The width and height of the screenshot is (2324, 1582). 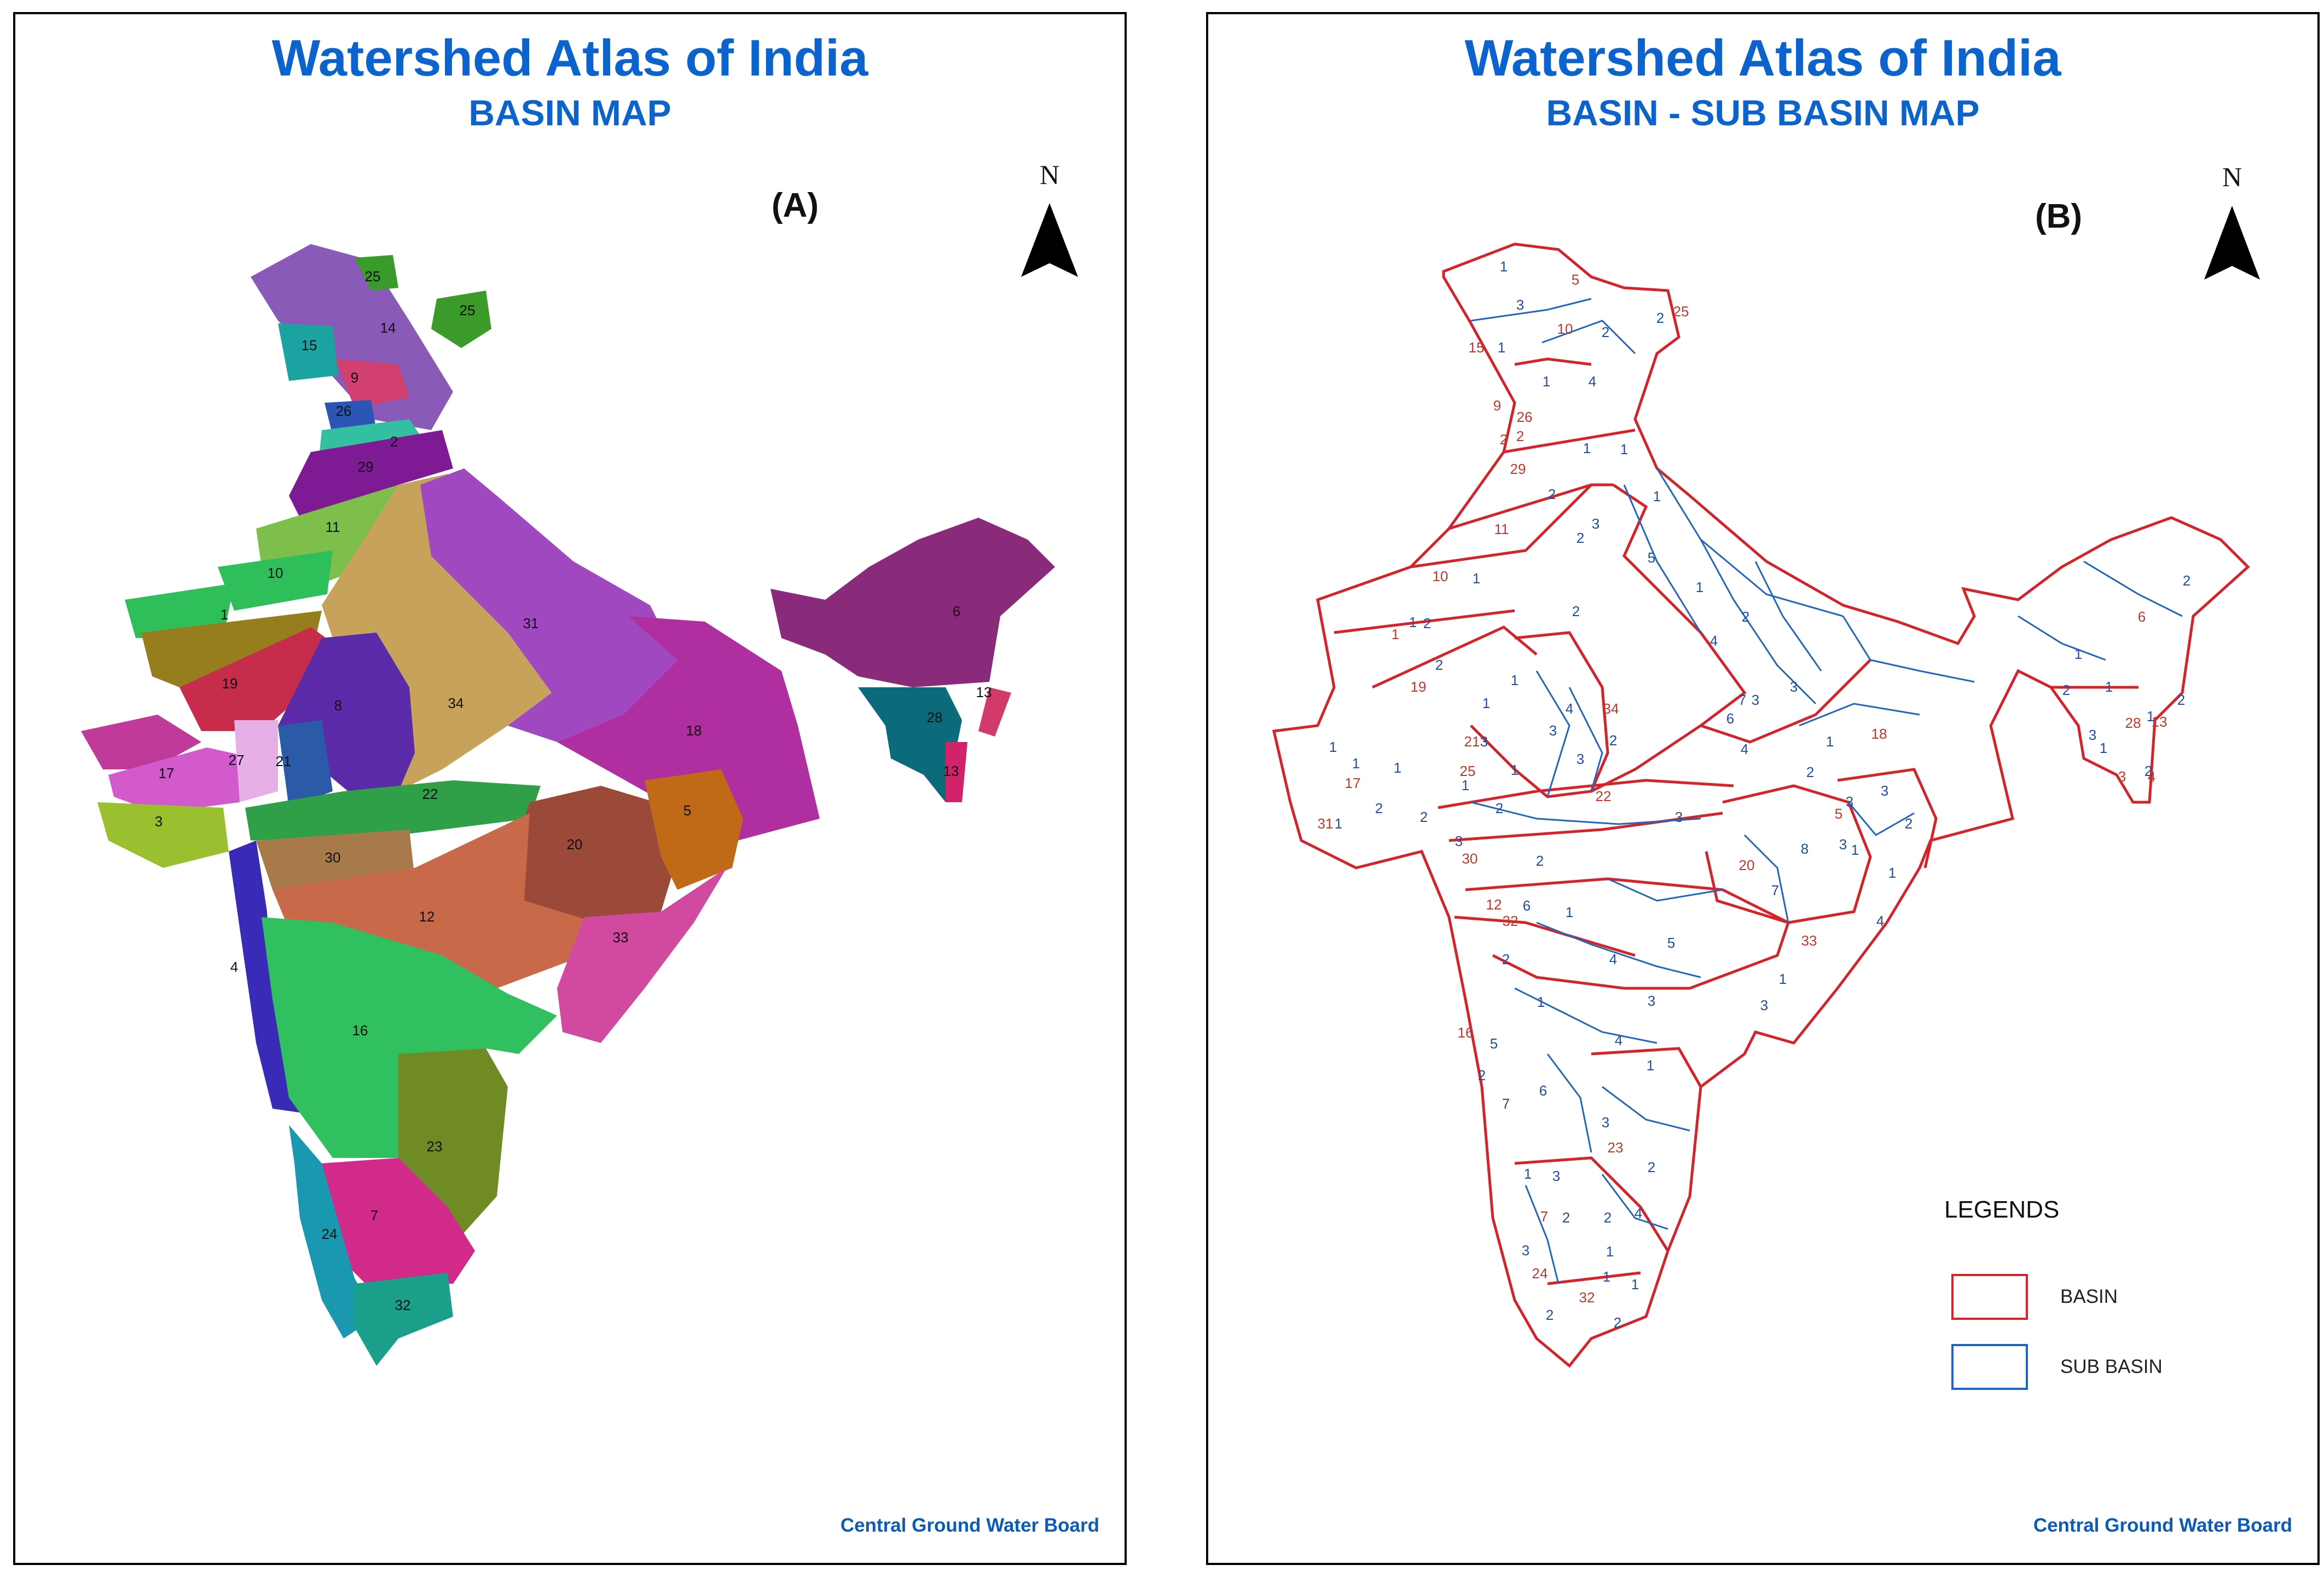 I want to click on basin-label: 3, so click(x=159, y=822).